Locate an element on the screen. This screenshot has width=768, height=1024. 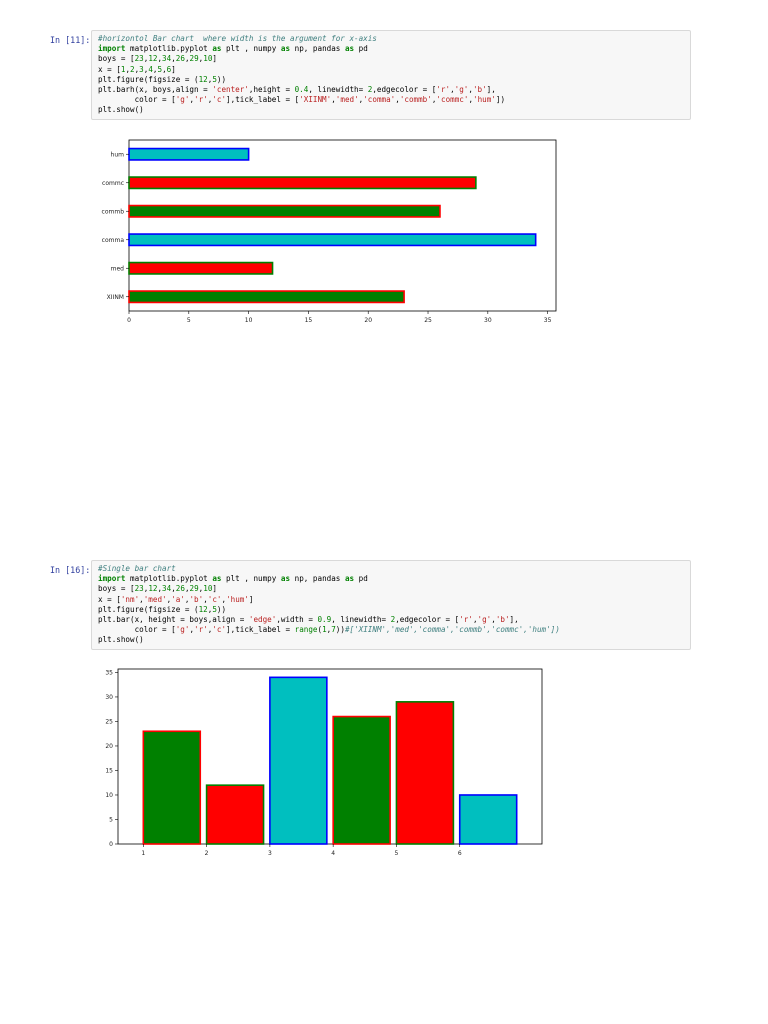
code-token: 23 is located at coordinates (139, 59).